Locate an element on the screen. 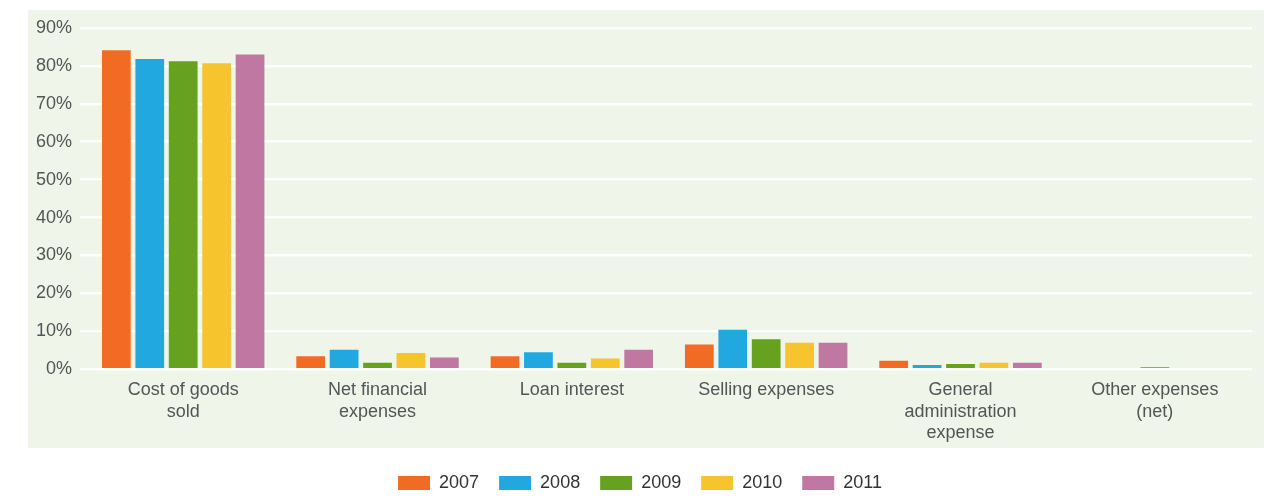 The image size is (1272, 504). y-tick-label: 50% is located at coordinates (54, 178).